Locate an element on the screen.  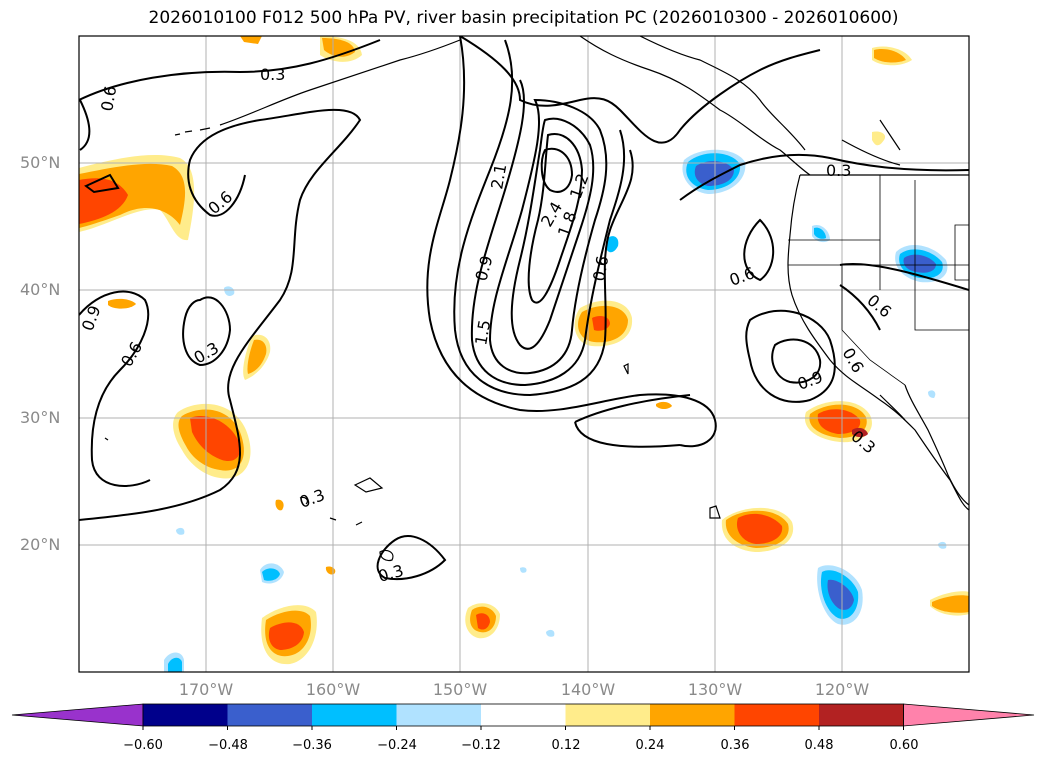
colorbar-tick-label: 0.12 is located at coordinates (566, 745).